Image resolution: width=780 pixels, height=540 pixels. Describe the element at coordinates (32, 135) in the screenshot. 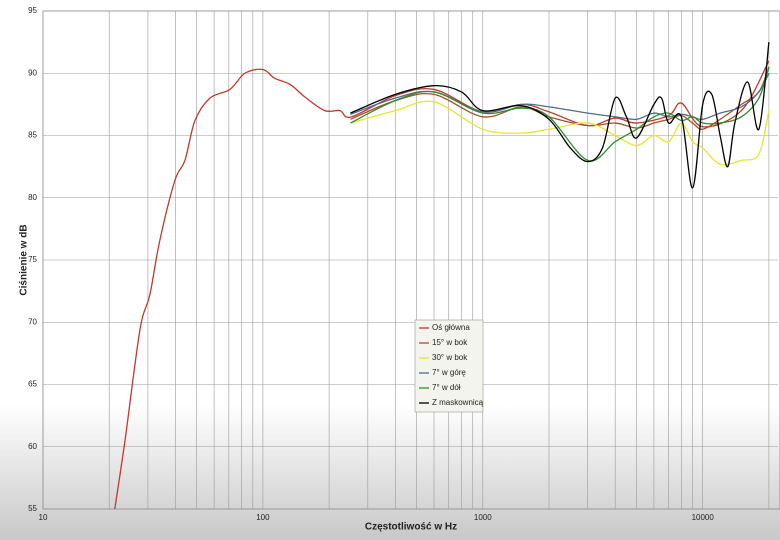

I see `y-tick-label: 85` at that location.